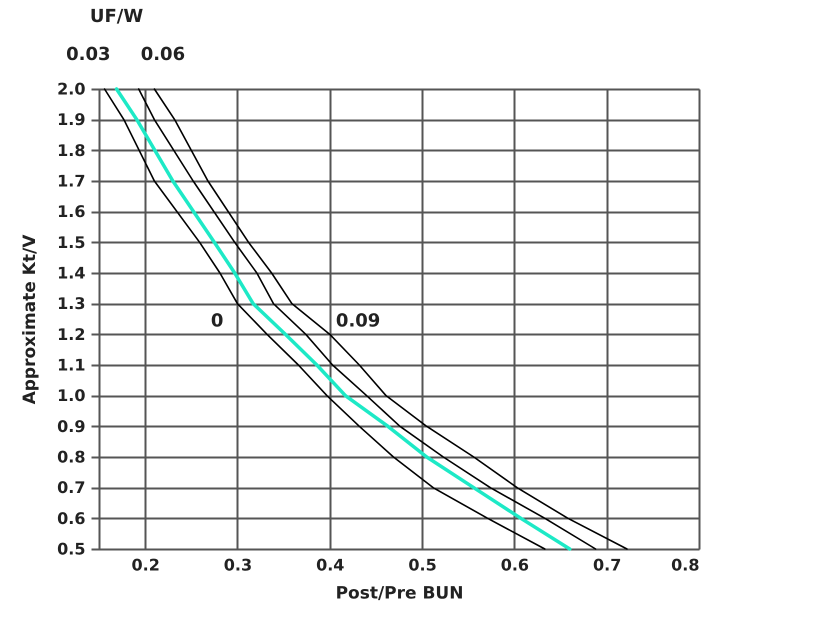 This screenshot has height=641, width=817. What do you see at coordinates (685, 565) in the screenshot?
I see `x-tick-label: 0.8` at bounding box center [685, 565].